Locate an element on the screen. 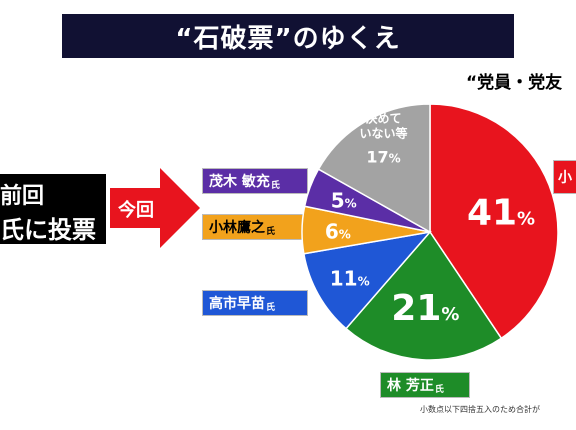 The width and height of the screenshot is (576, 430). slice-value-label-kobayashi: 6% is located at coordinates (338, 232).